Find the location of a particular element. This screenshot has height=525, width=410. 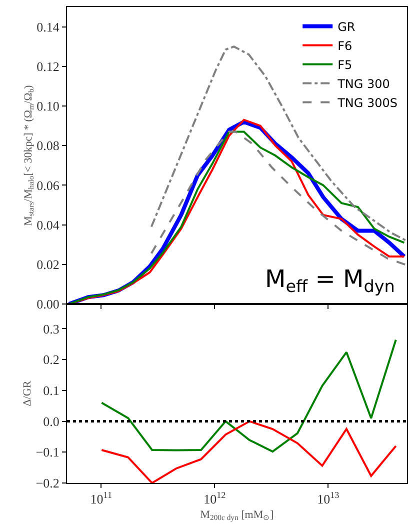

x-tick-label: 10$^{13}$ is located at coordinates (328, 498).